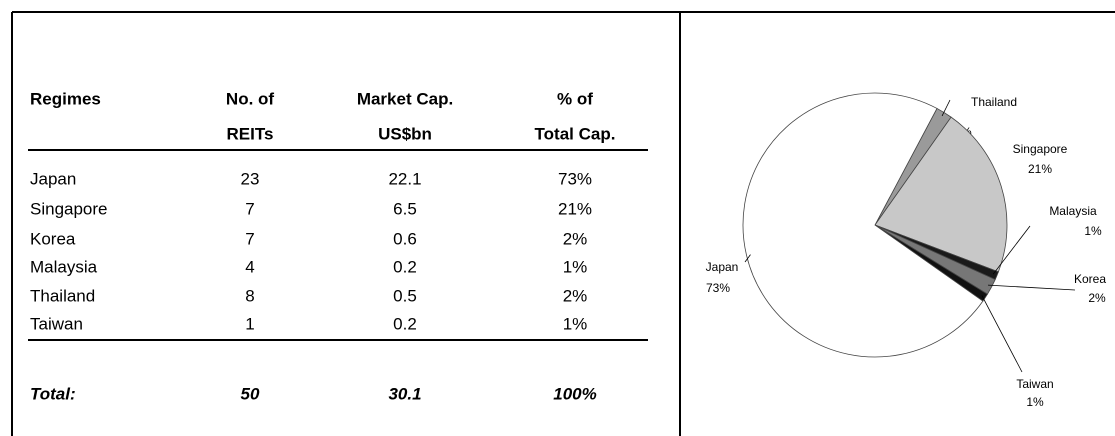  What do you see at coordinates (404, 178) in the screenshot?
I see `table-cell: 22.1` at bounding box center [404, 178].